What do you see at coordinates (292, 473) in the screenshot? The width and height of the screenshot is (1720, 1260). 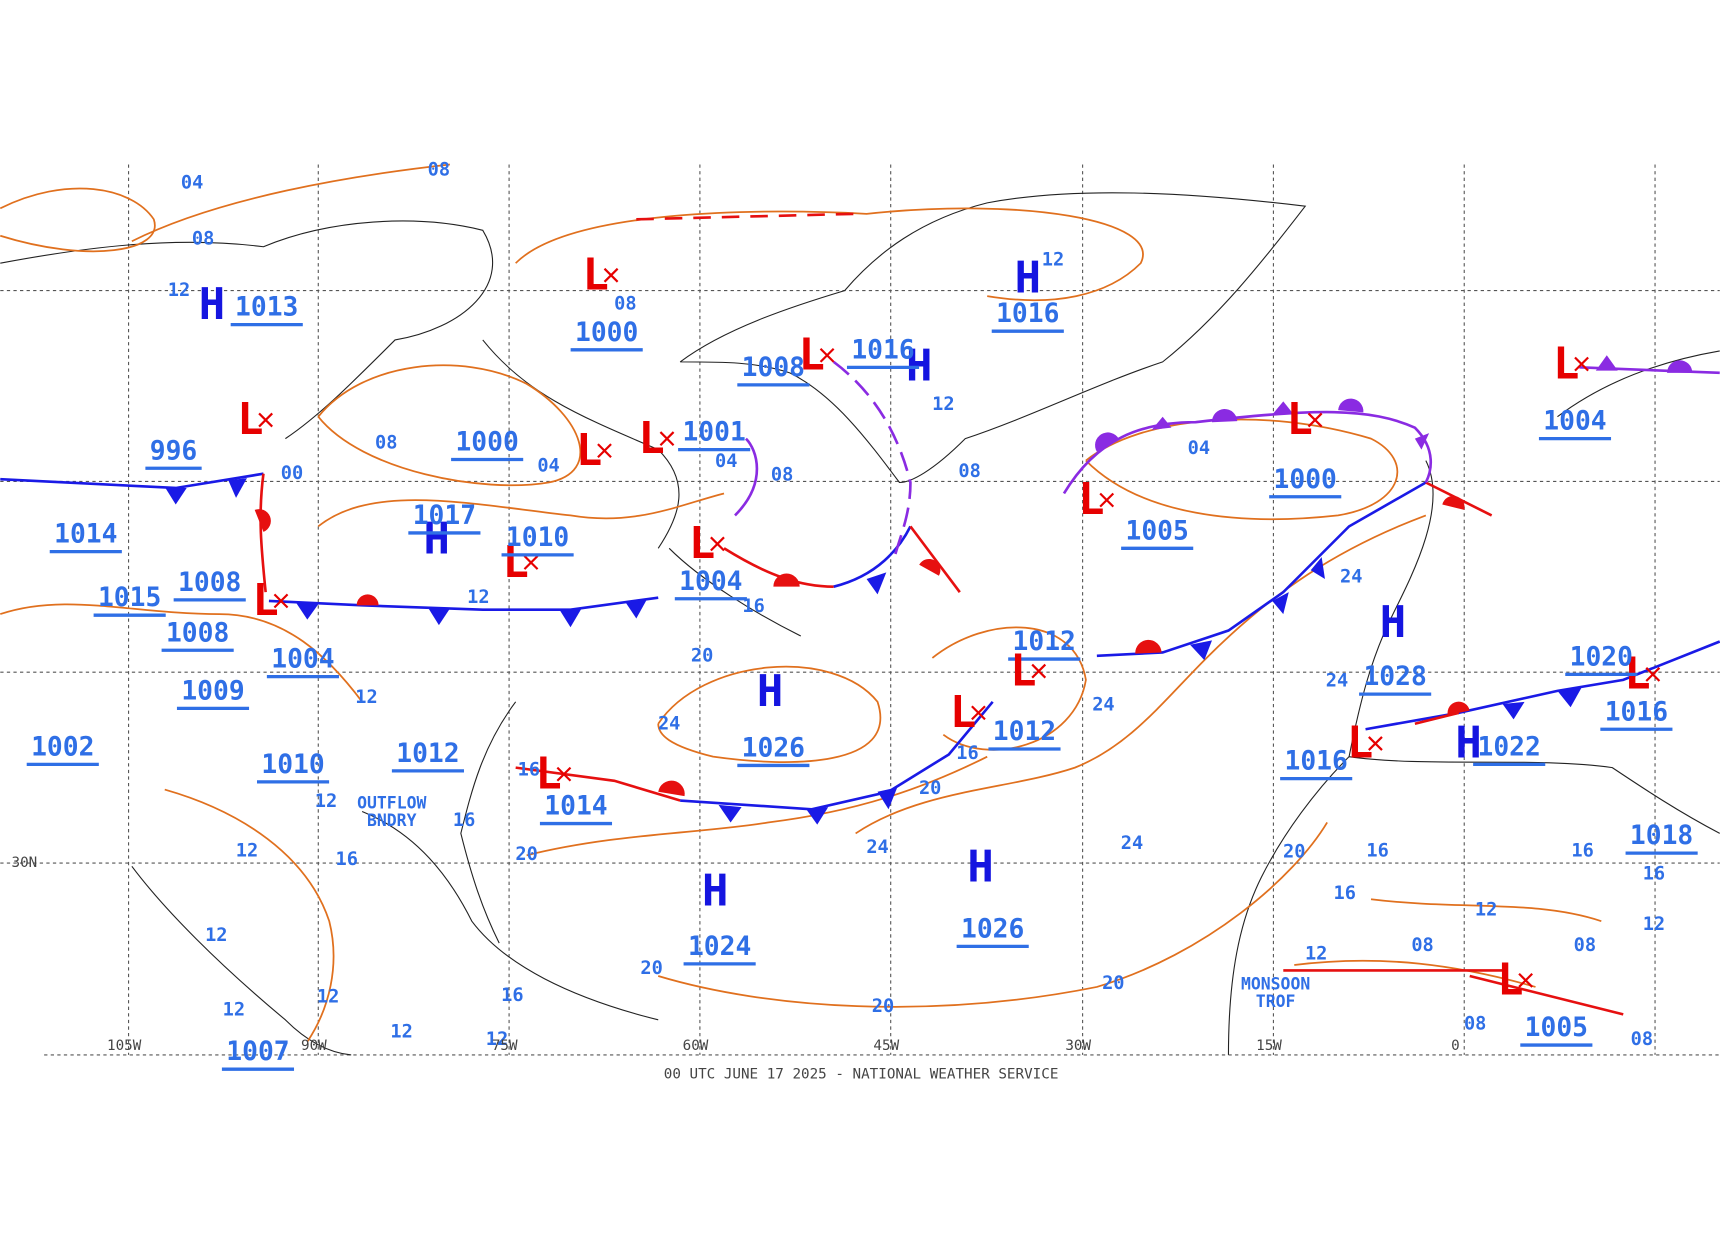 I see `isobar-label: 00` at bounding box center [292, 473].